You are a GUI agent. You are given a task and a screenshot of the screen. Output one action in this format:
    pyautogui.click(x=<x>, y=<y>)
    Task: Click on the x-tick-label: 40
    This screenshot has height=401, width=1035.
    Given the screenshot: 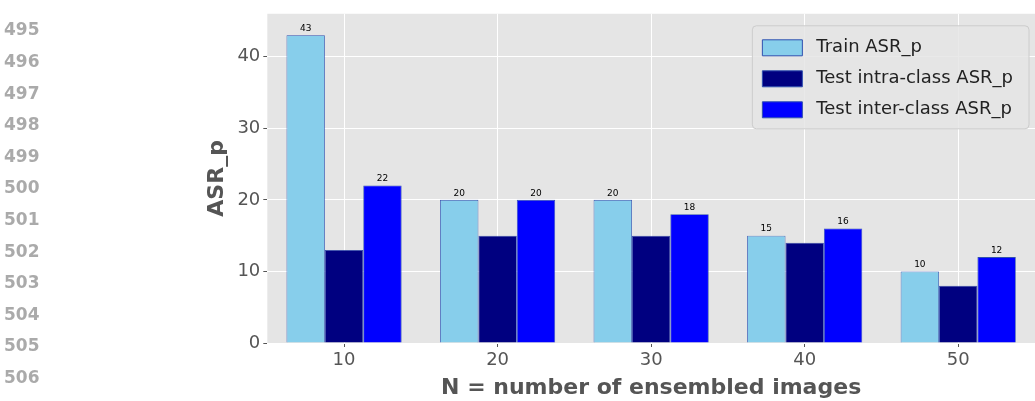 What is the action you would take?
    pyautogui.click(x=805, y=359)
    